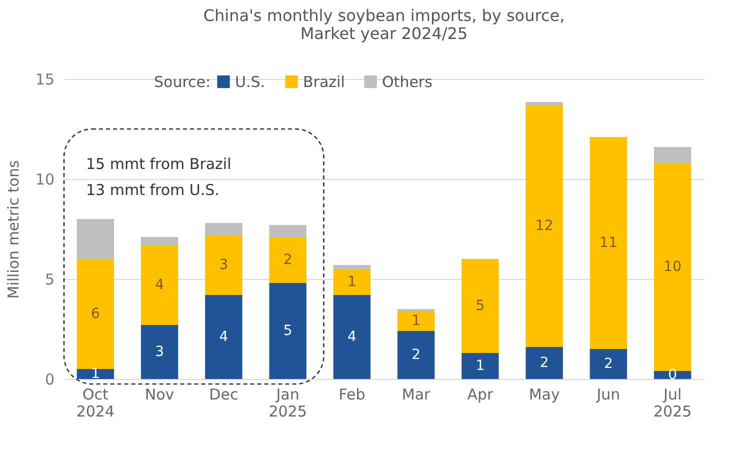 The width and height of the screenshot is (750, 458). I want to click on x-tick-label: Oct 2024, so click(95, 403).